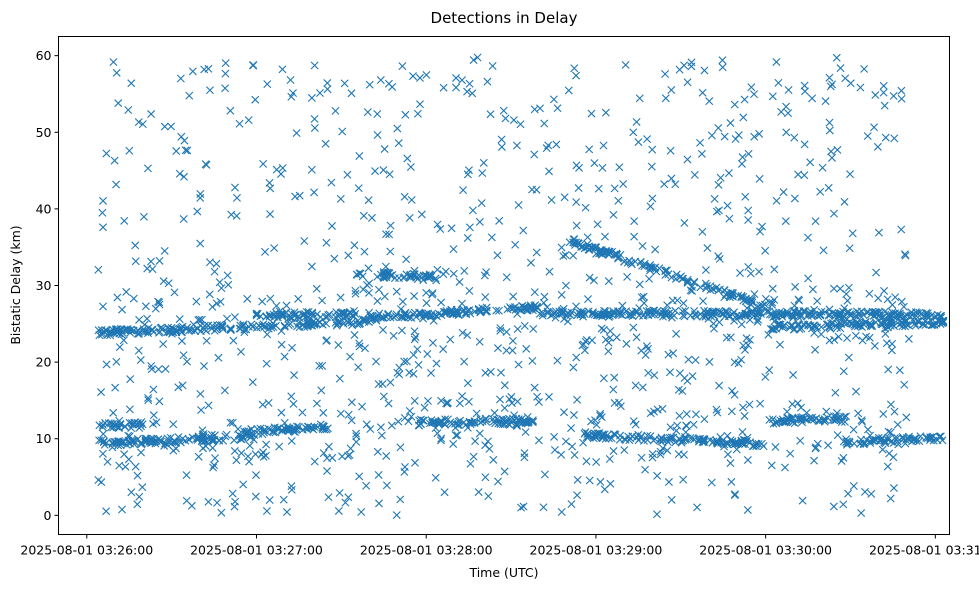 The height and width of the screenshot is (590, 979). Describe the element at coordinates (44, 285) in the screenshot. I see `y-tick-label: 30` at that location.